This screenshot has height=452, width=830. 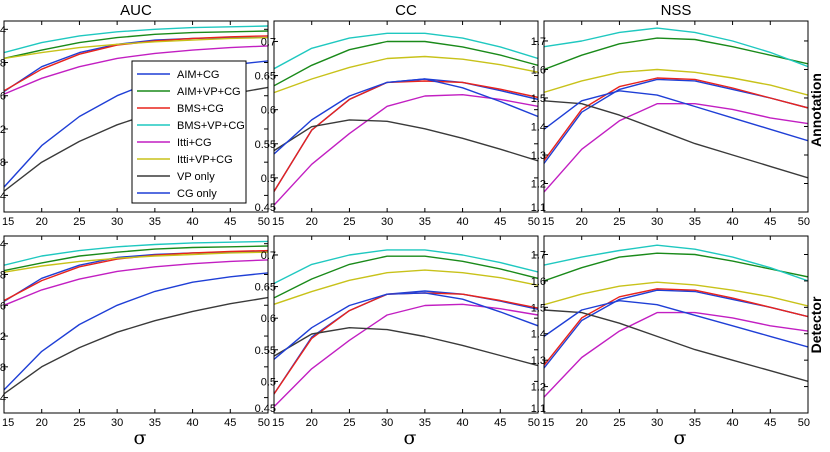 I want to click on y-tick-label: 1.3, so click(x=538, y=156).